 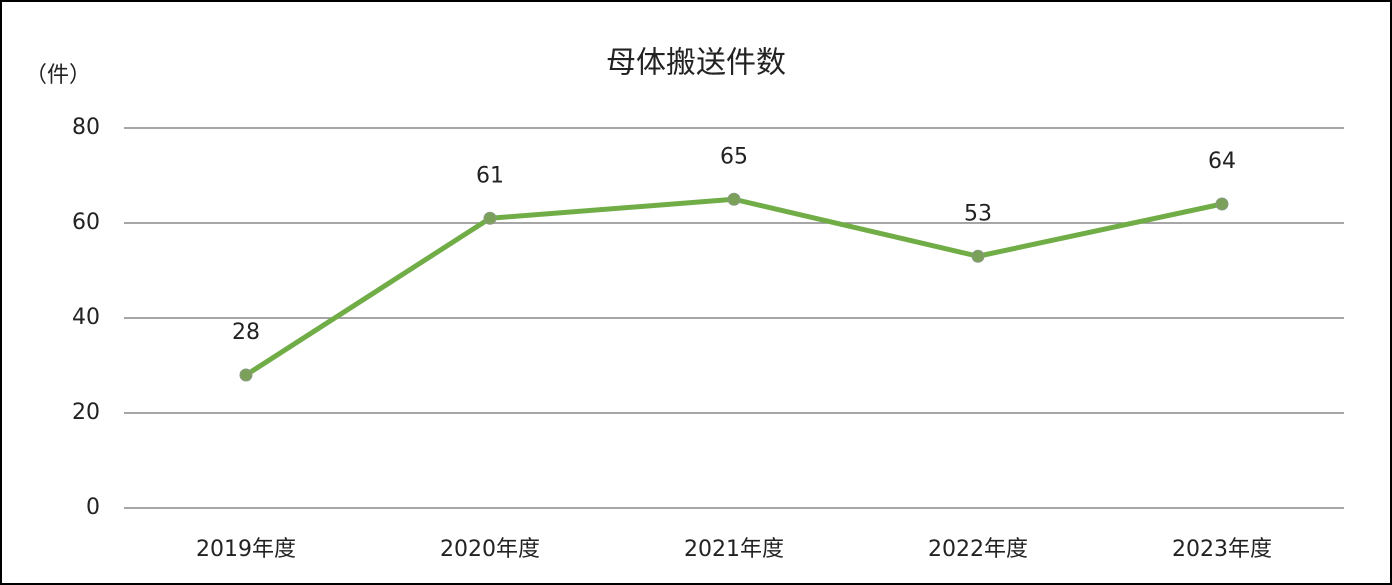 I want to click on y-tick-label: 60, so click(x=86, y=222).